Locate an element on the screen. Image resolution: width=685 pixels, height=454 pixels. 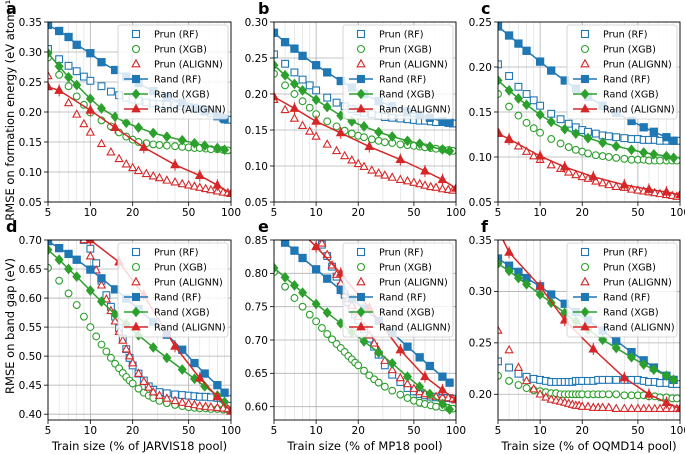
y-tick-label: 0.45 is located at coordinates (30, 386).